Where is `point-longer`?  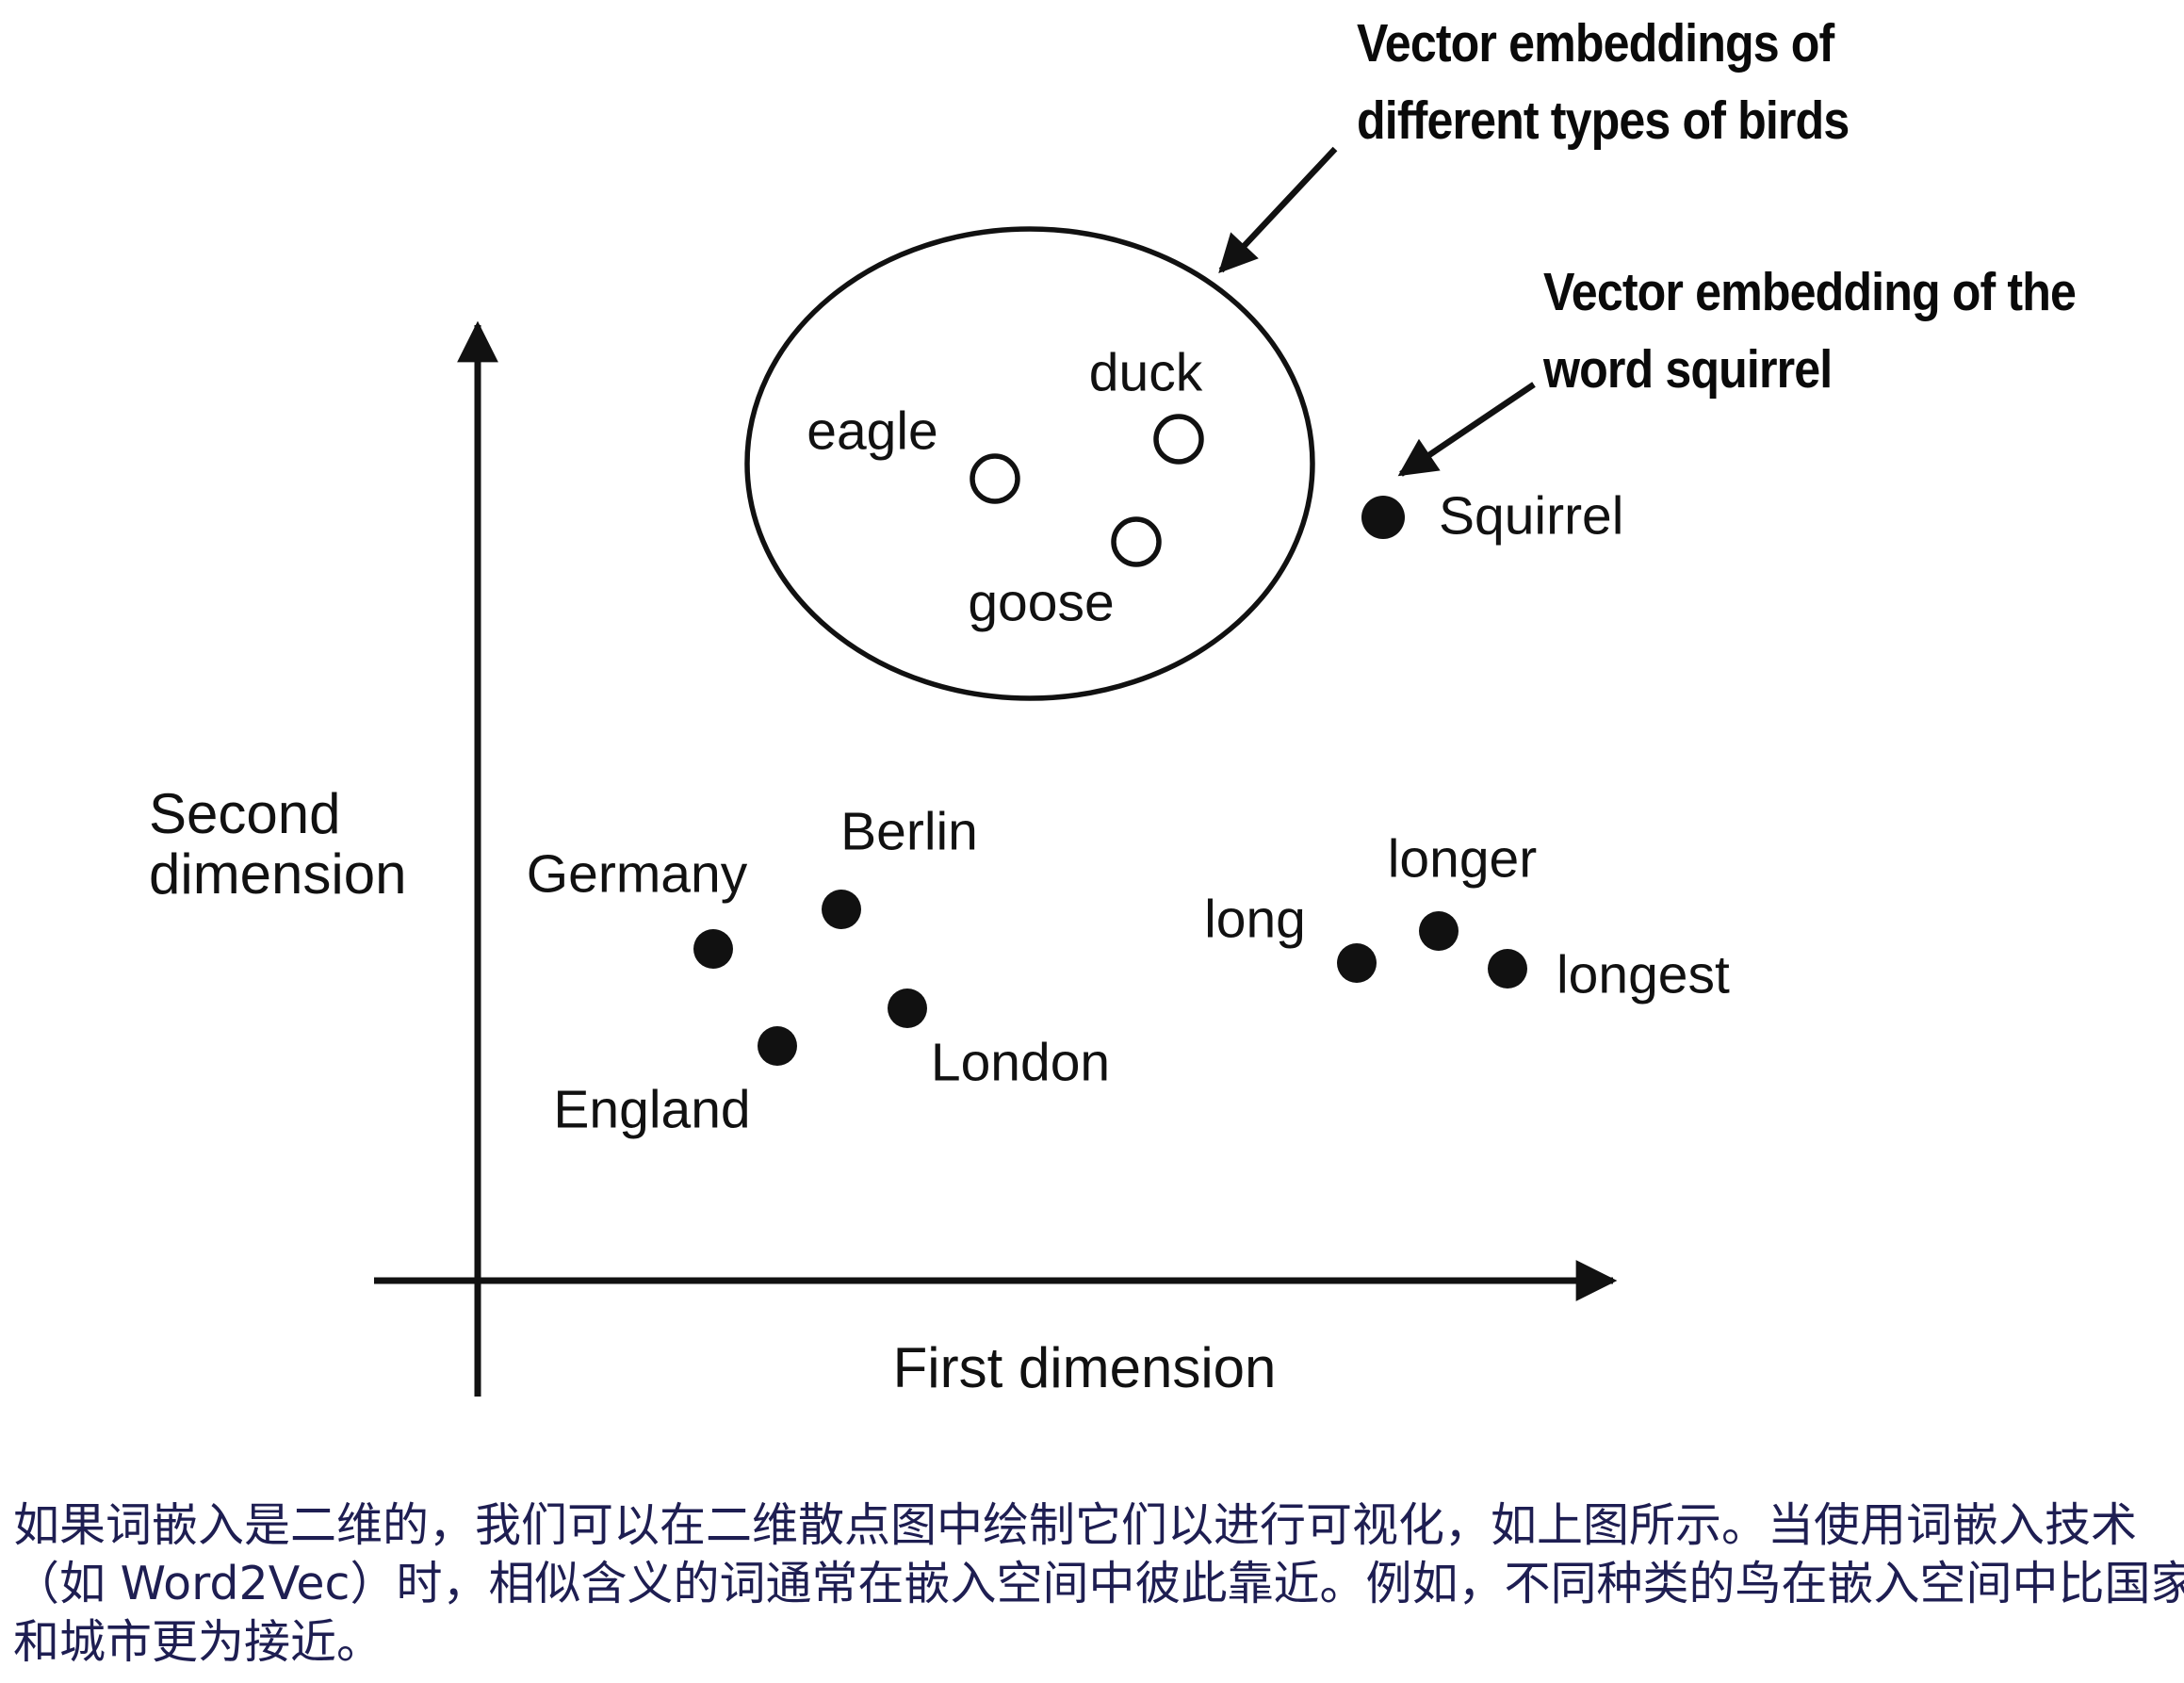 point-longer is located at coordinates (1439, 931).